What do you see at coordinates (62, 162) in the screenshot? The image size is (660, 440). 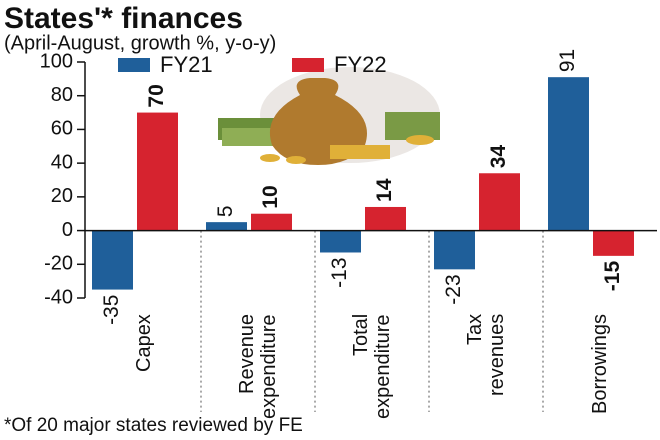 I see `y-tick-label: 40` at bounding box center [62, 162].